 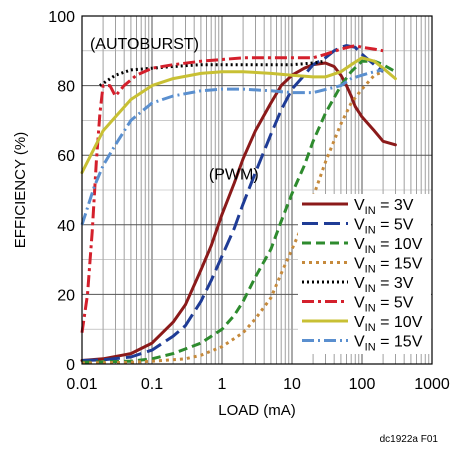 I want to click on annotation-1: (AUTOBURST), so click(x=144, y=44).